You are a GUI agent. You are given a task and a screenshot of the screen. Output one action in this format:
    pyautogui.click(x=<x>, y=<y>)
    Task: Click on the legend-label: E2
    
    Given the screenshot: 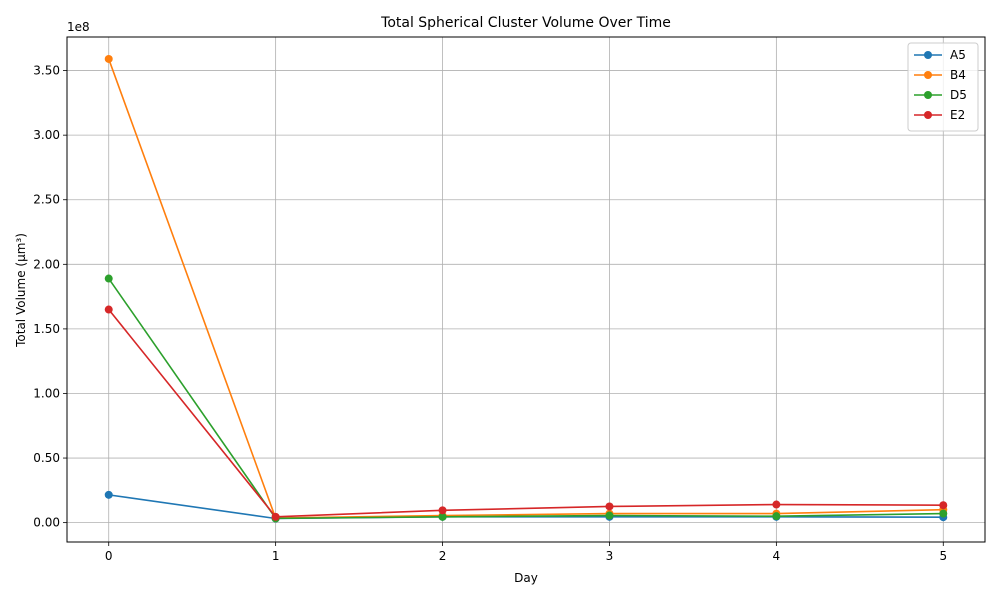 What is the action you would take?
    pyautogui.click(x=957, y=115)
    